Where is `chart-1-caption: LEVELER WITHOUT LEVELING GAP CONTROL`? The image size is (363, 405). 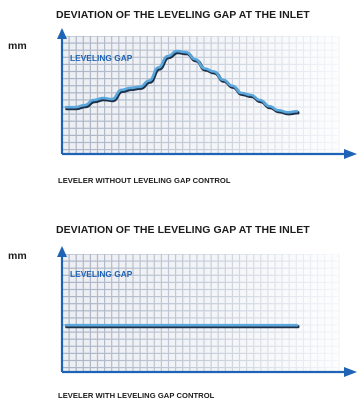 chart-1-caption: LEVELER WITHOUT LEVELING GAP CONTROL is located at coordinates (144, 180).